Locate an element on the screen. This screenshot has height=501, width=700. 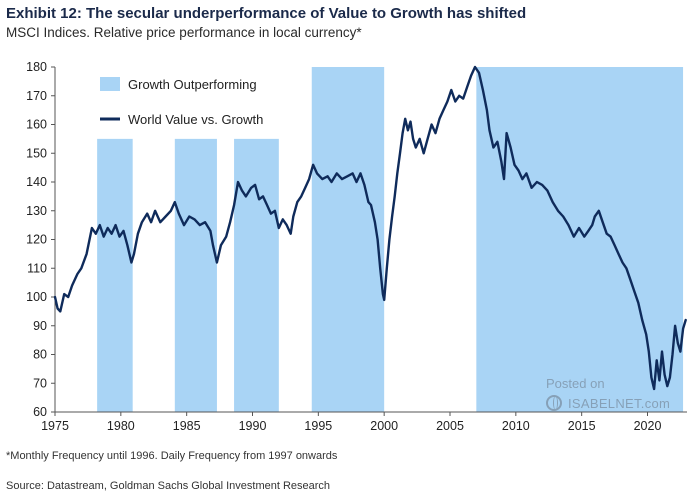
y-tick-label: 80 is located at coordinates (40, 355).